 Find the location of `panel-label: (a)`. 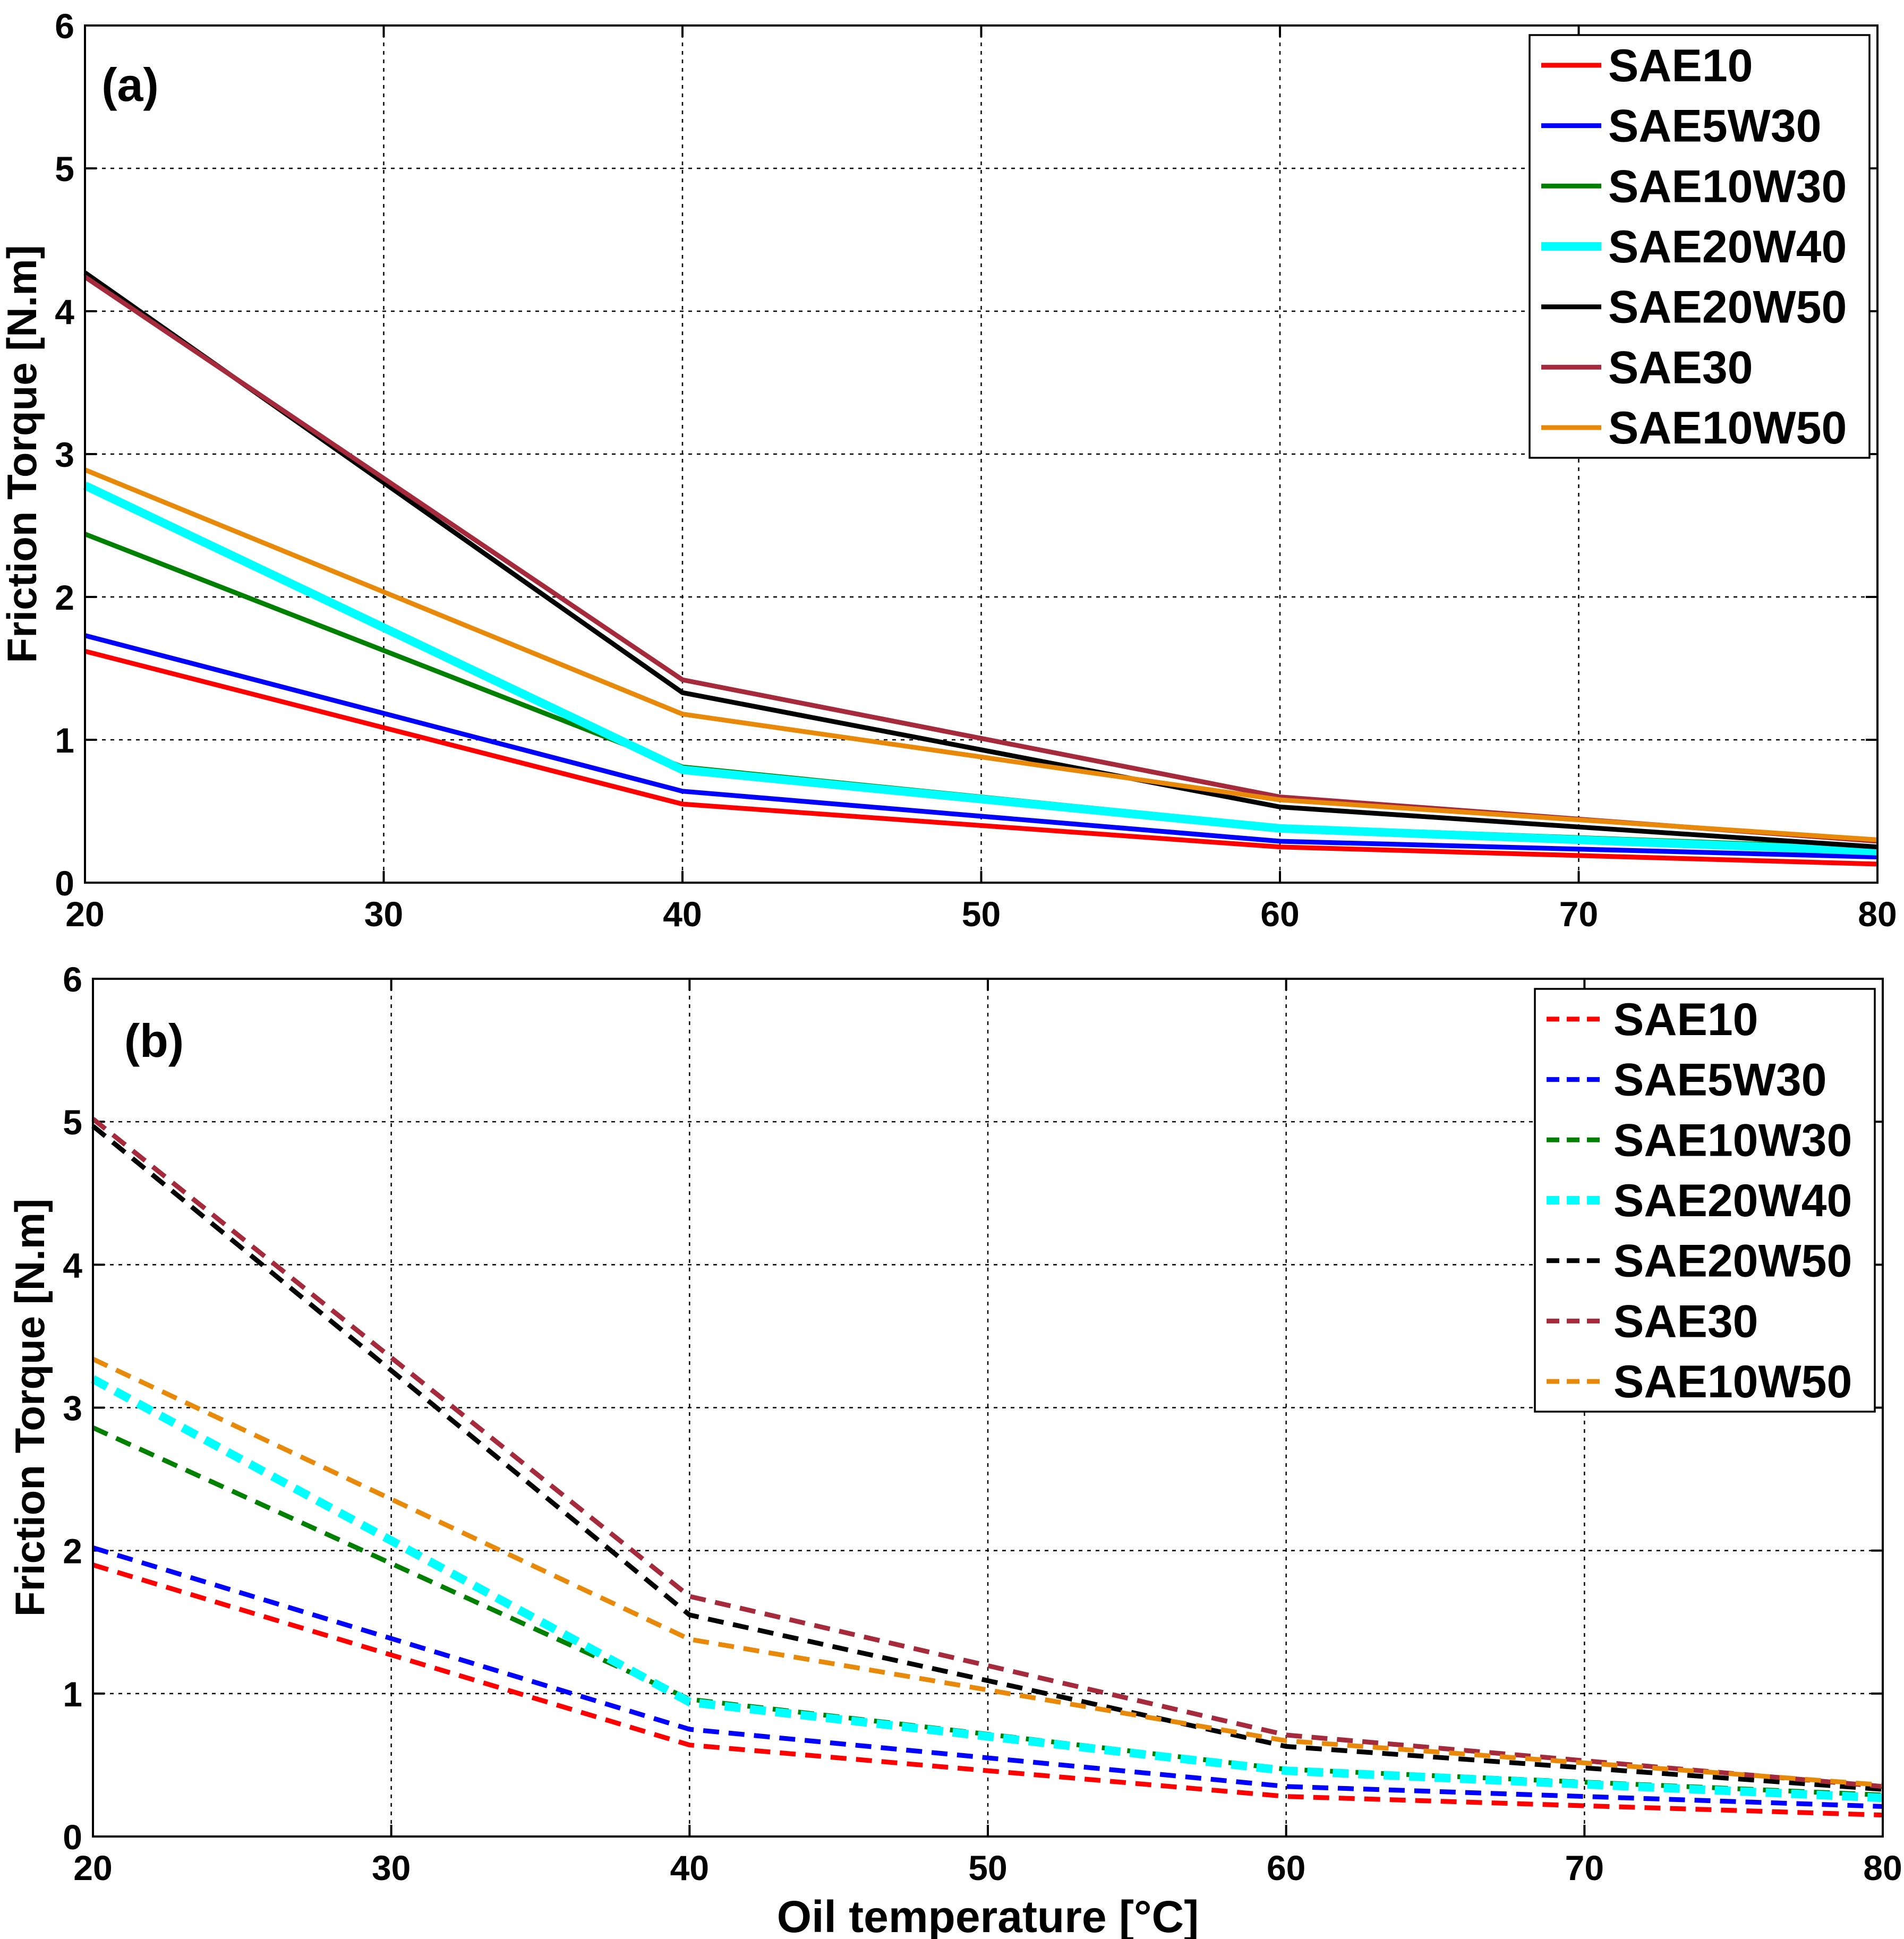

panel-label: (a) is located at coordinates (130, 84).